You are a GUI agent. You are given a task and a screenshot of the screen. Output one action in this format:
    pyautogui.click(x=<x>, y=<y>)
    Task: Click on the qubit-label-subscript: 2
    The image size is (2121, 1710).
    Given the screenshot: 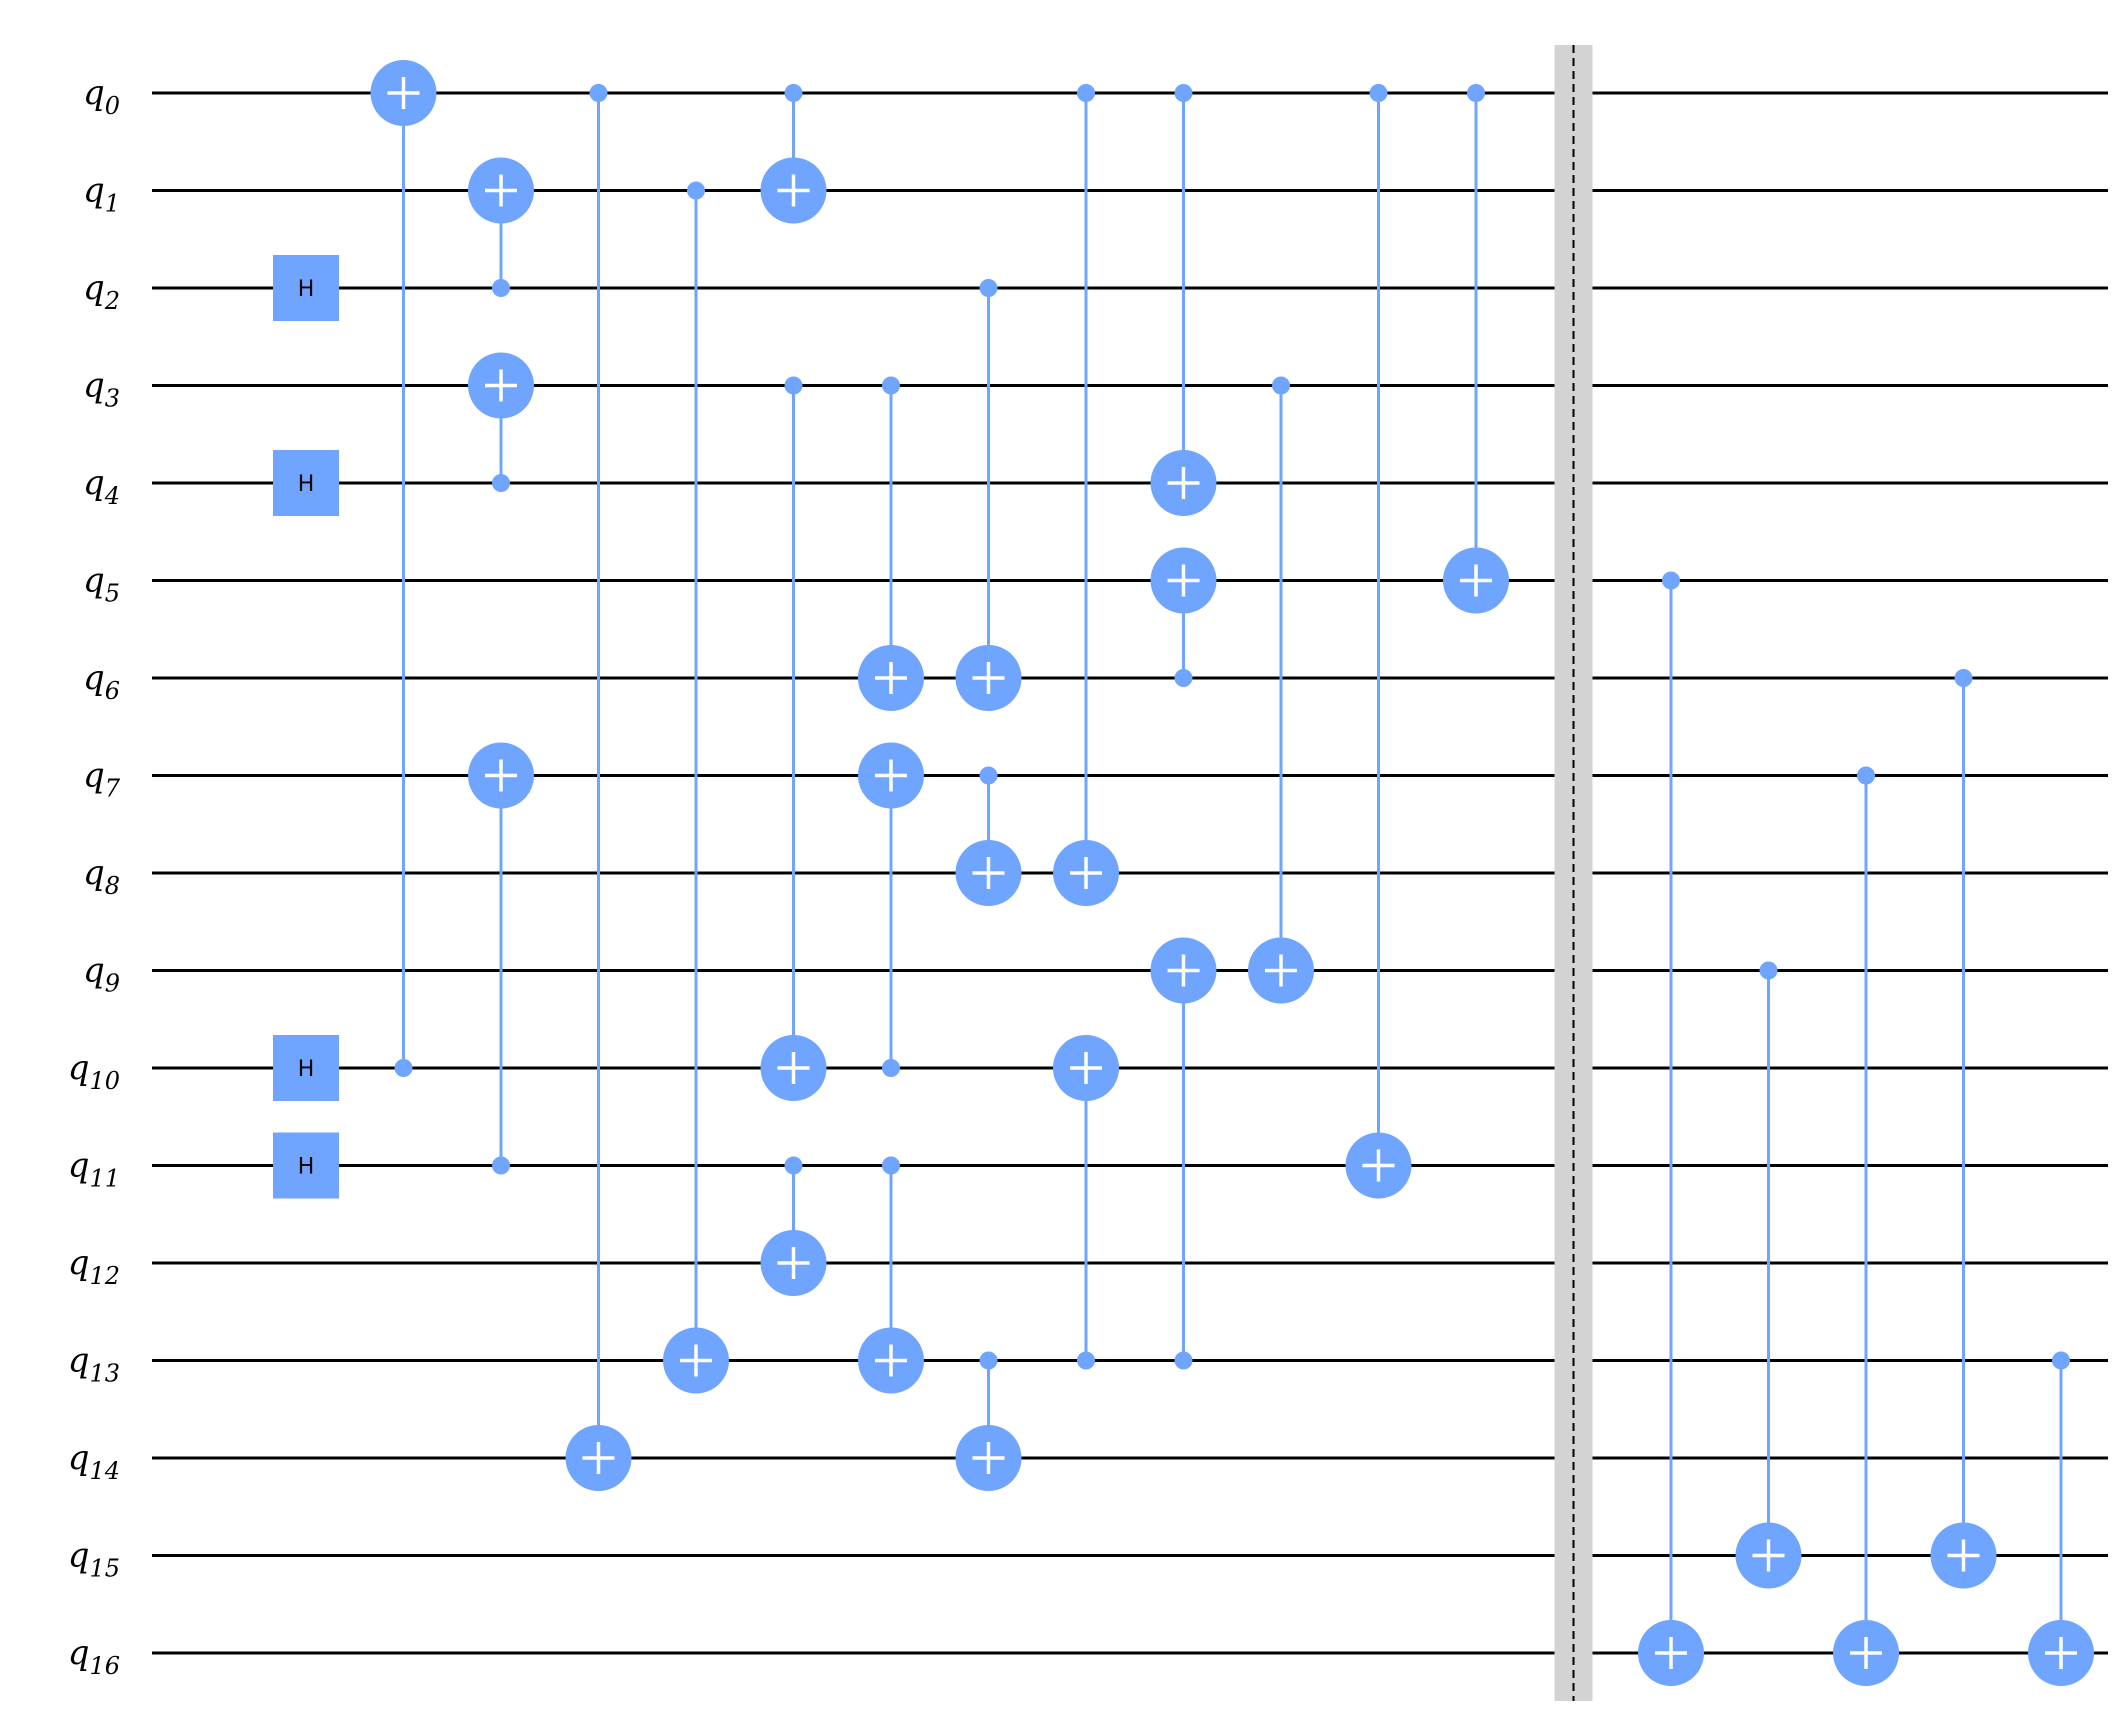 What is the action you would take?
    pyautogui.click(x=112, y=301)
    